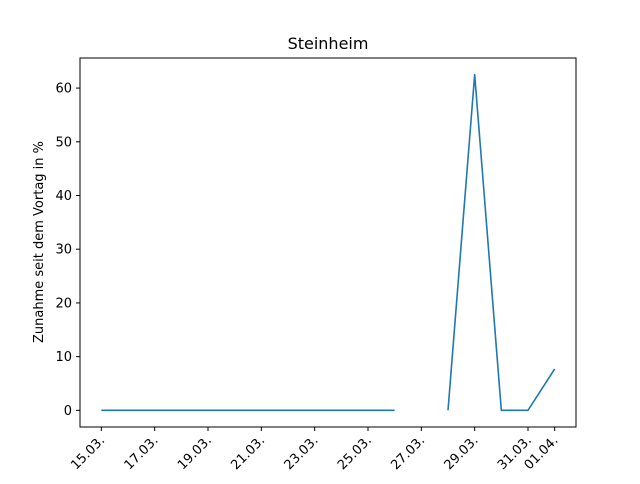 Image resolution: width=640 pixels, height=484 pixels. Describe the element at coordinates (68, 411) in the screenshot. I see `y-tick-label: 0` at that location.